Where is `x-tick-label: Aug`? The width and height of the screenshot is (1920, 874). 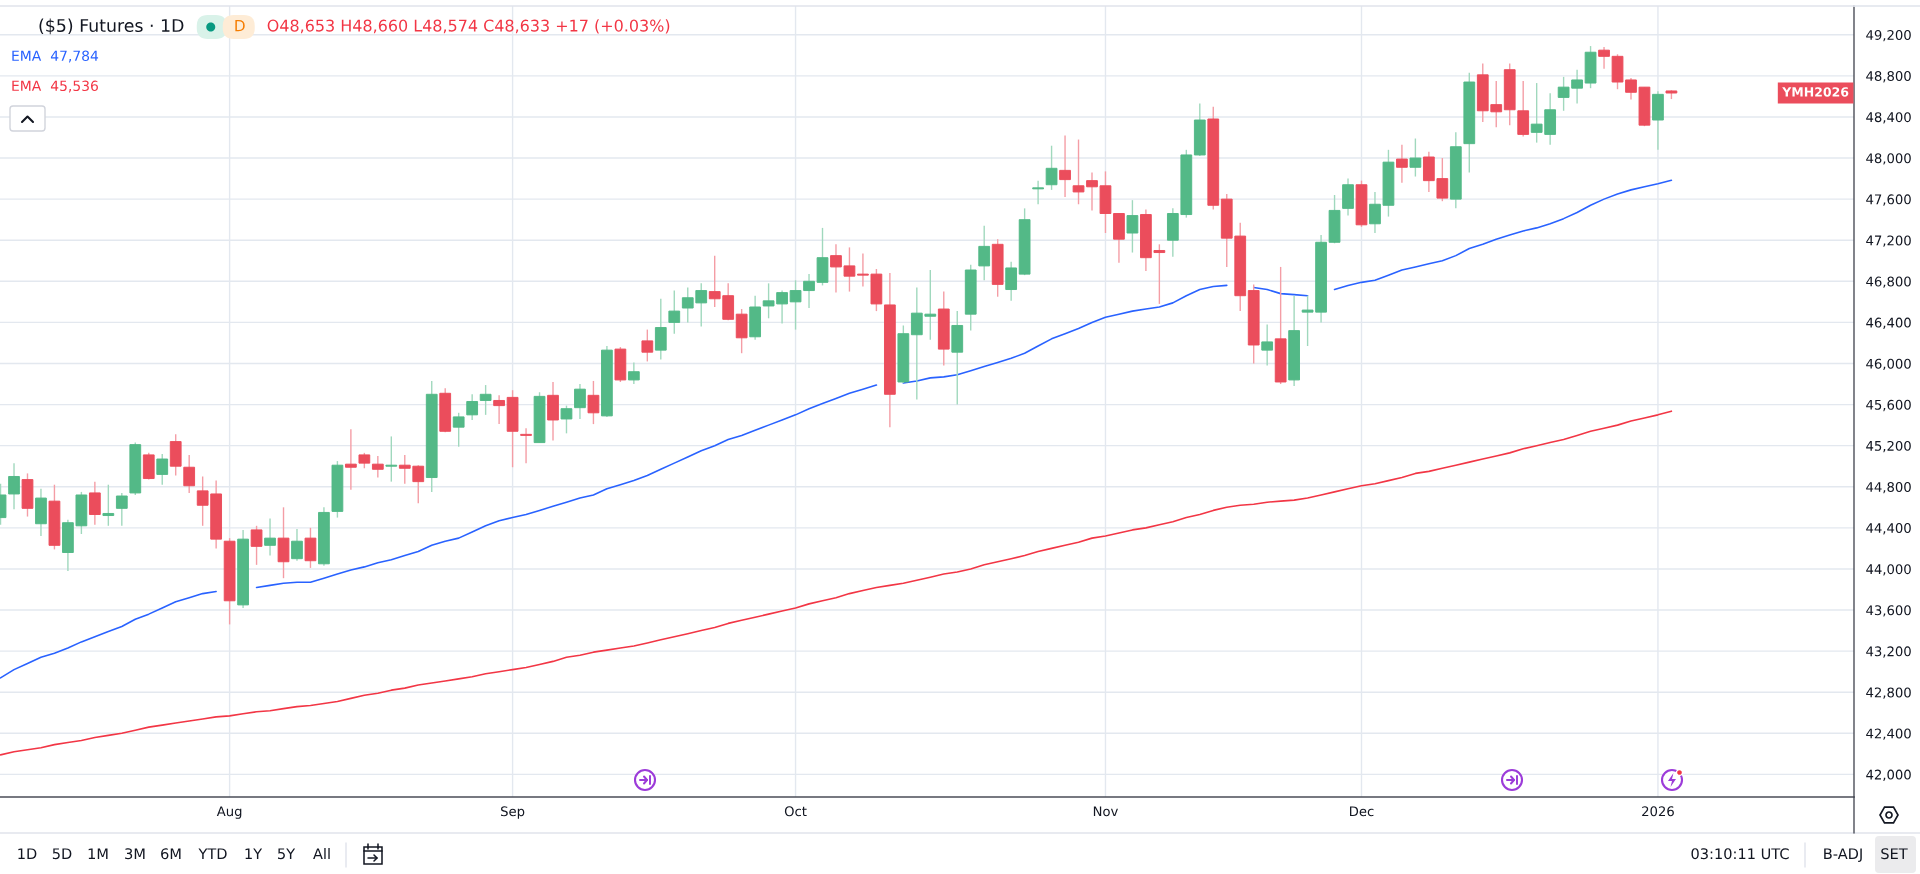 x-tick-label: Aug is located at coordinates (229, 812).